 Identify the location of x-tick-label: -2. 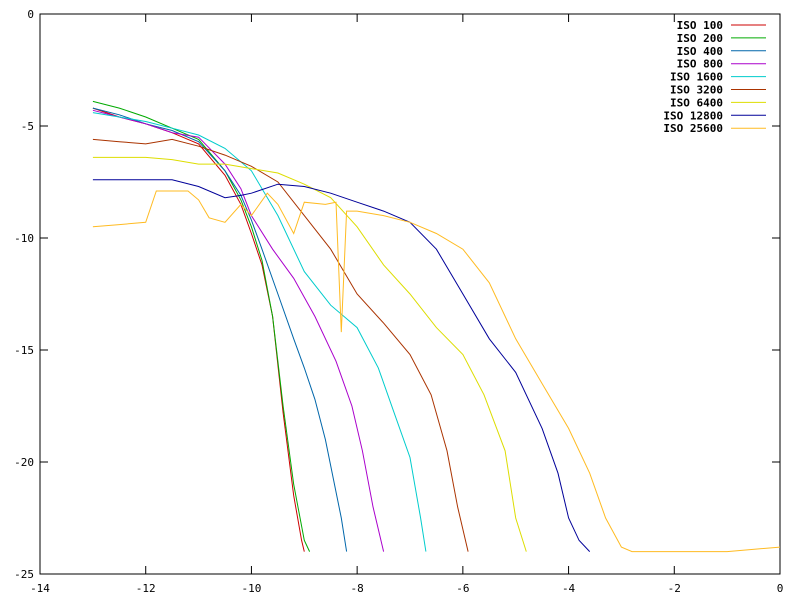
(674, 588).